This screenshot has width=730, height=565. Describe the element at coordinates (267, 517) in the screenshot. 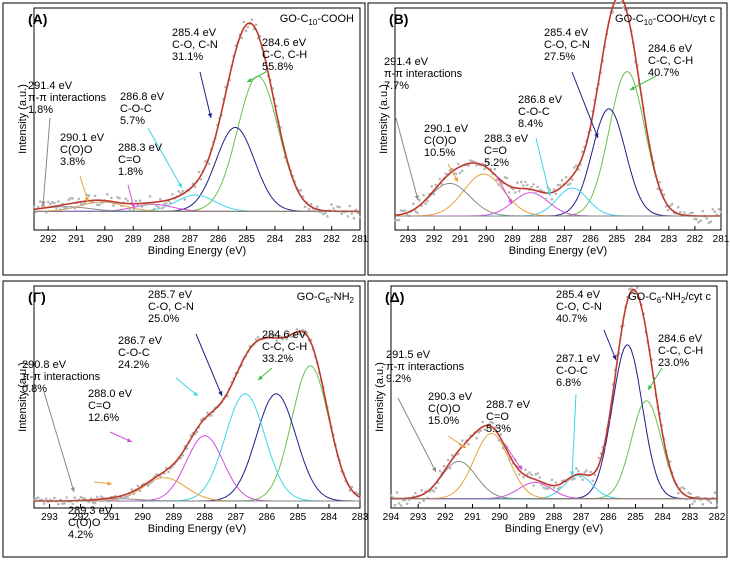

I see `x-tick-label: 286` at that location.